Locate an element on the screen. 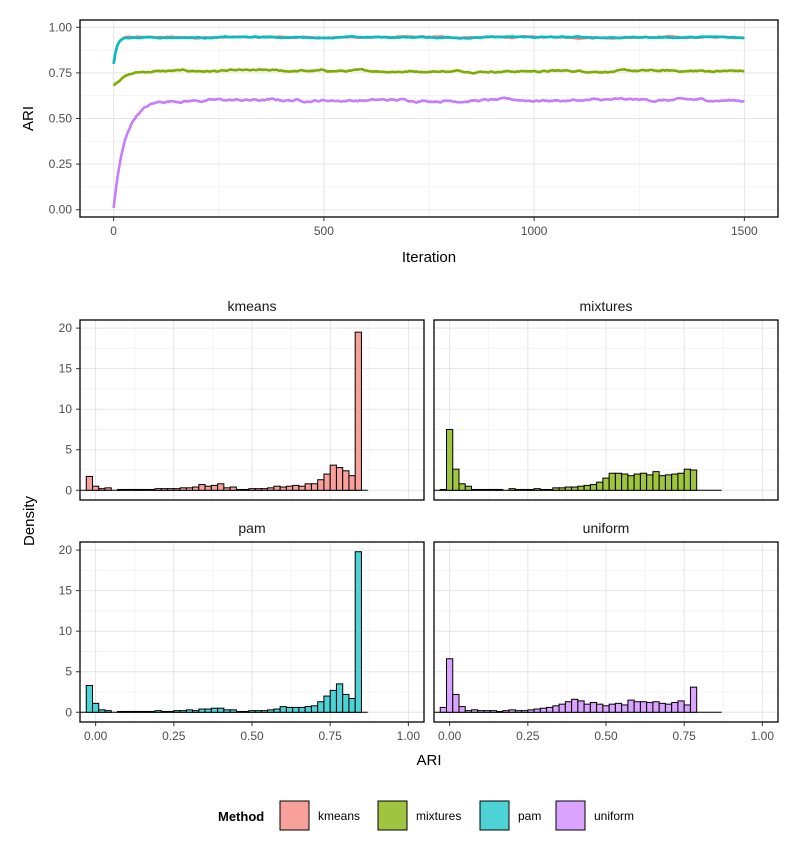 The height and width of the screenshot is (859, 797). legend-key-pam is located at coordinates (494, 815).